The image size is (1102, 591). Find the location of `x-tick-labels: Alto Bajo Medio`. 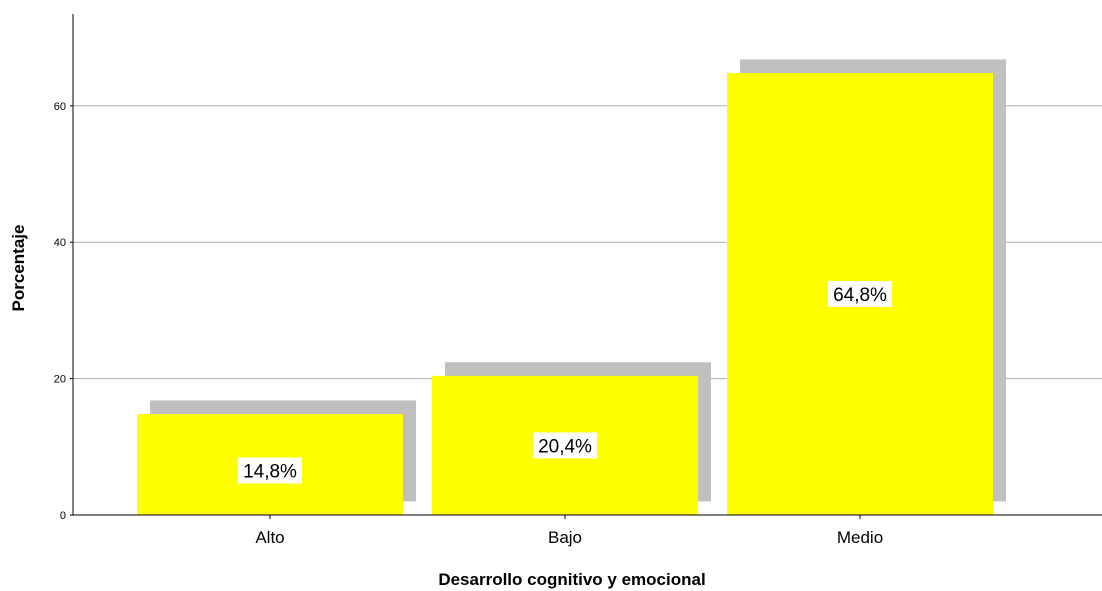

x-tick-labels: Alto Bajo Medio is located at coordinates (569, 531).